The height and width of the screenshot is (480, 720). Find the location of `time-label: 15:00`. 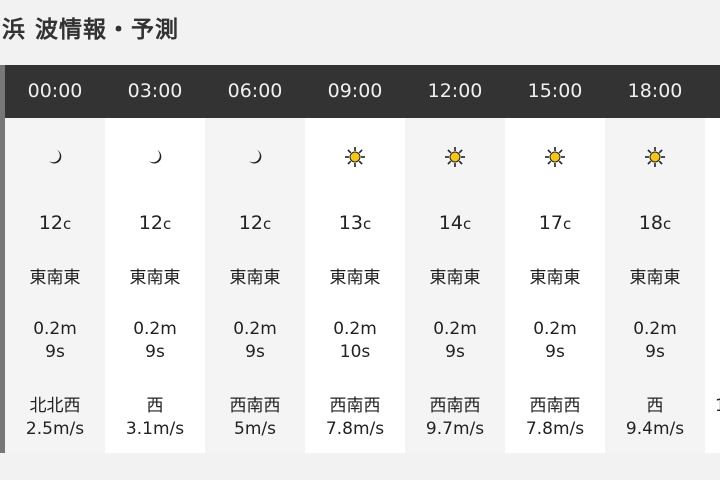

time-label: 15:00 is located at coordinates (555, 91).